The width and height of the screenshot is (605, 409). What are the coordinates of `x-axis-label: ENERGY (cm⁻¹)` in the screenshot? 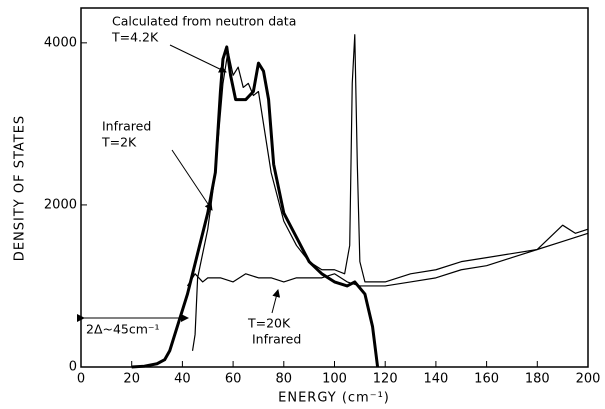 It's located at (334, 398).